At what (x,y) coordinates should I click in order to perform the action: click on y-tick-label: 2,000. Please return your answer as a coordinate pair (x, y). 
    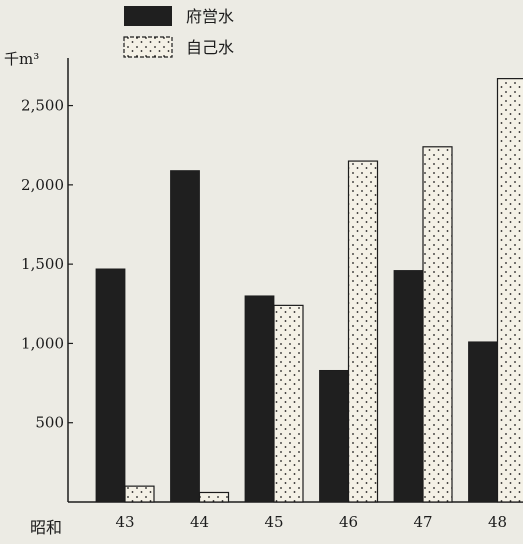
    Looking at the image, I should click on (42, 185).